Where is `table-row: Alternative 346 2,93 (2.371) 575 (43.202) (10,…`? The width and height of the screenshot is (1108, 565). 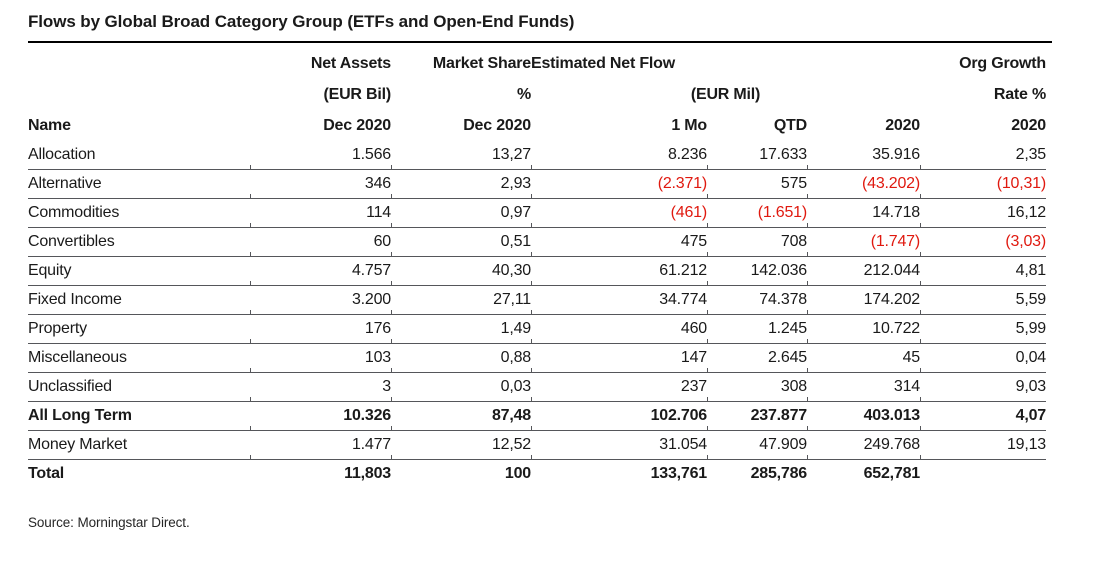 table-row: Alternative 346 2,93 (2.371) 575 (43.202) (10,… is located at coordinates (537, 184).